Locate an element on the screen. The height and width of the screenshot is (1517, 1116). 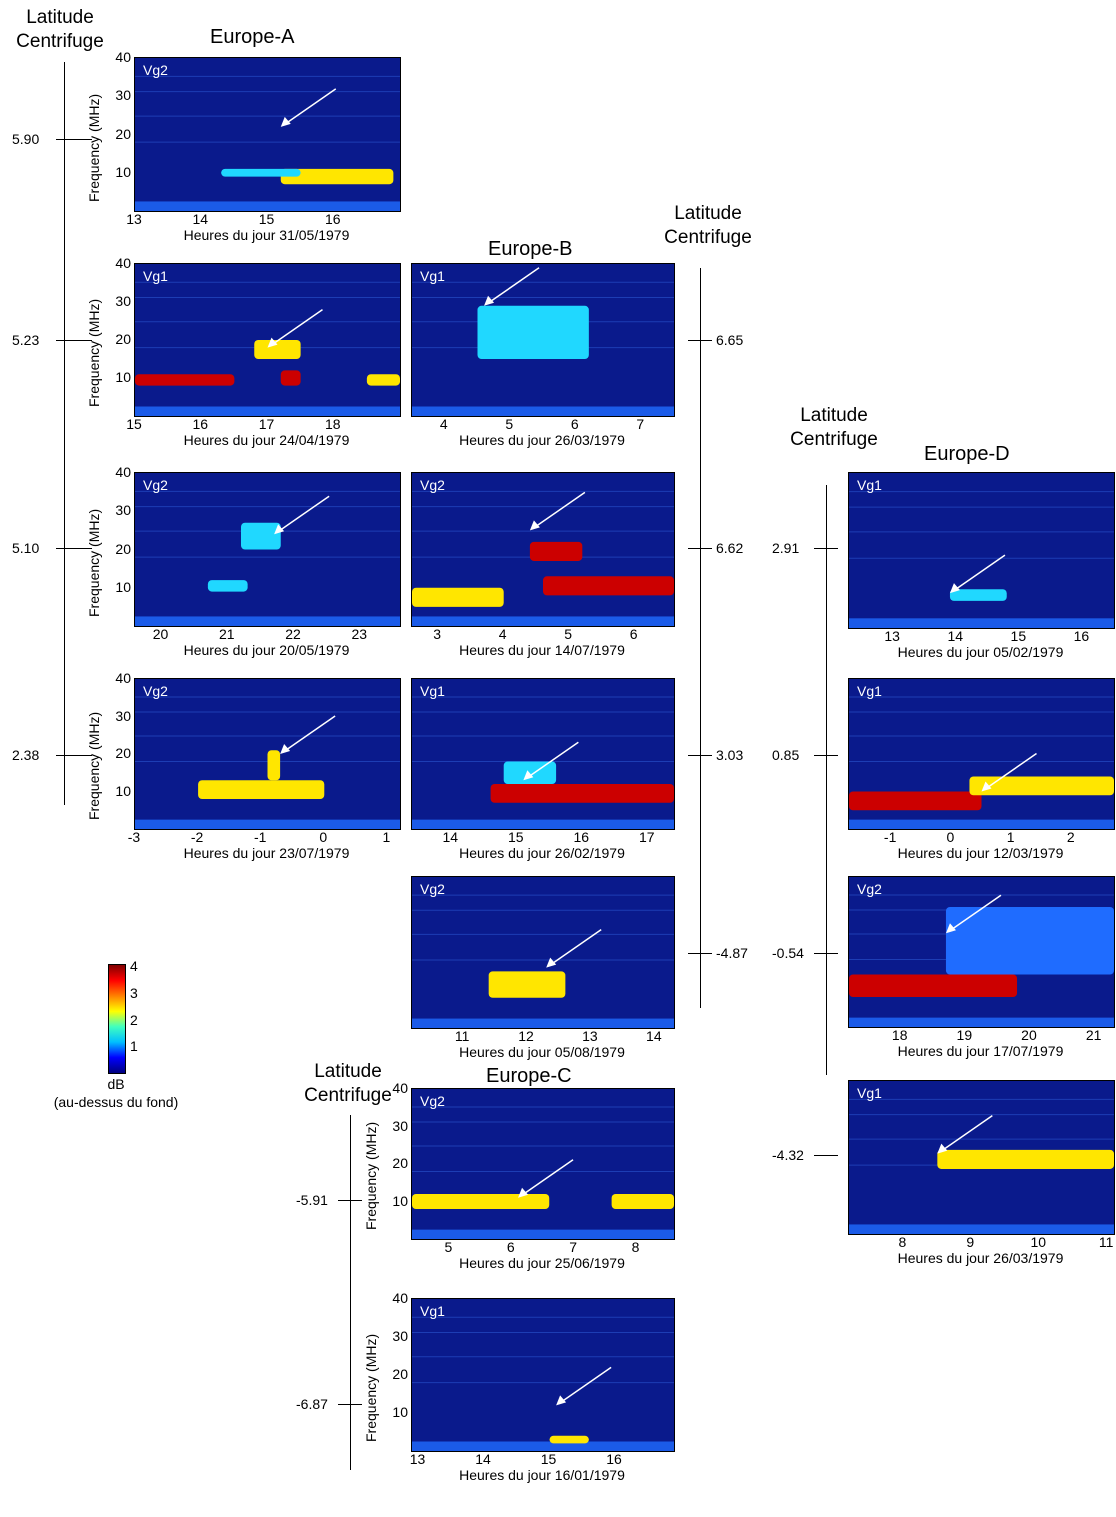
x-tick-label: 19 is located at coordinates (964, 1035).